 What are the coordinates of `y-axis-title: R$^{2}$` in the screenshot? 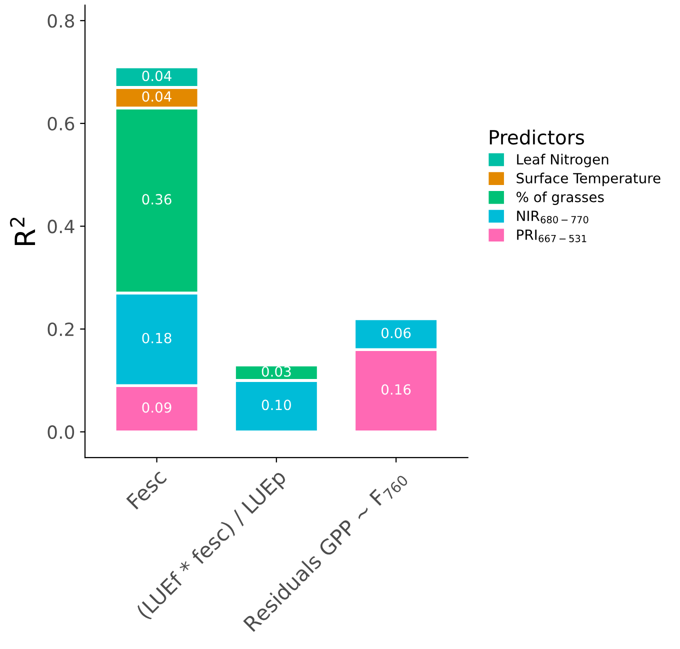 It's located at (23, 232).